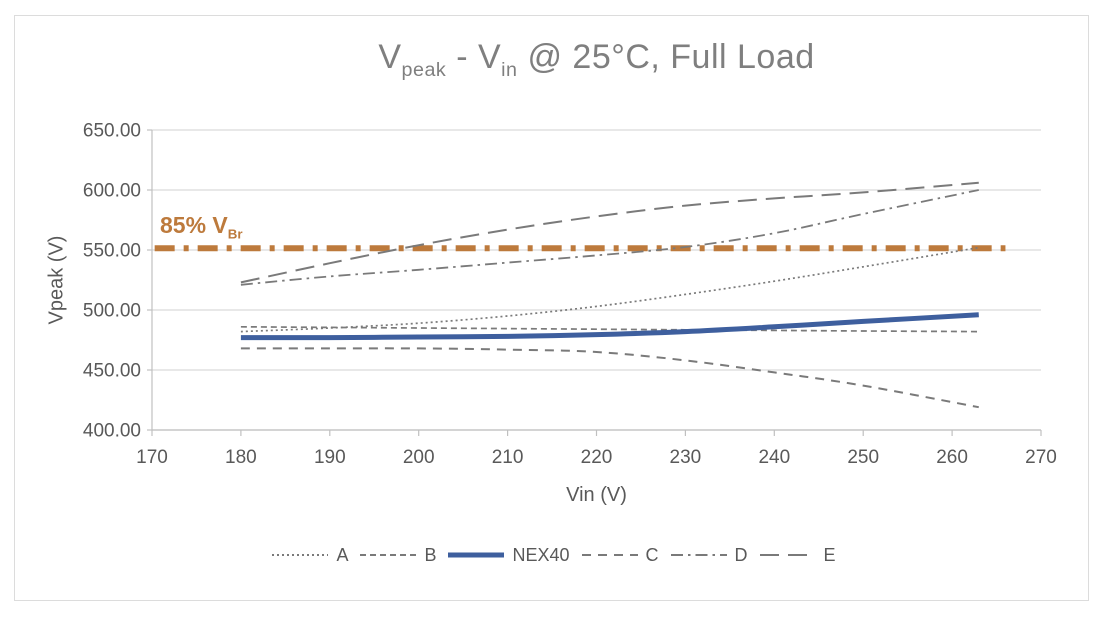 The width and height of the screenshot is (1107, 625). Describe the element at coordinates (541, 554) in the screenshot. I see `legend-label-NEX40: NEX40` at that location.